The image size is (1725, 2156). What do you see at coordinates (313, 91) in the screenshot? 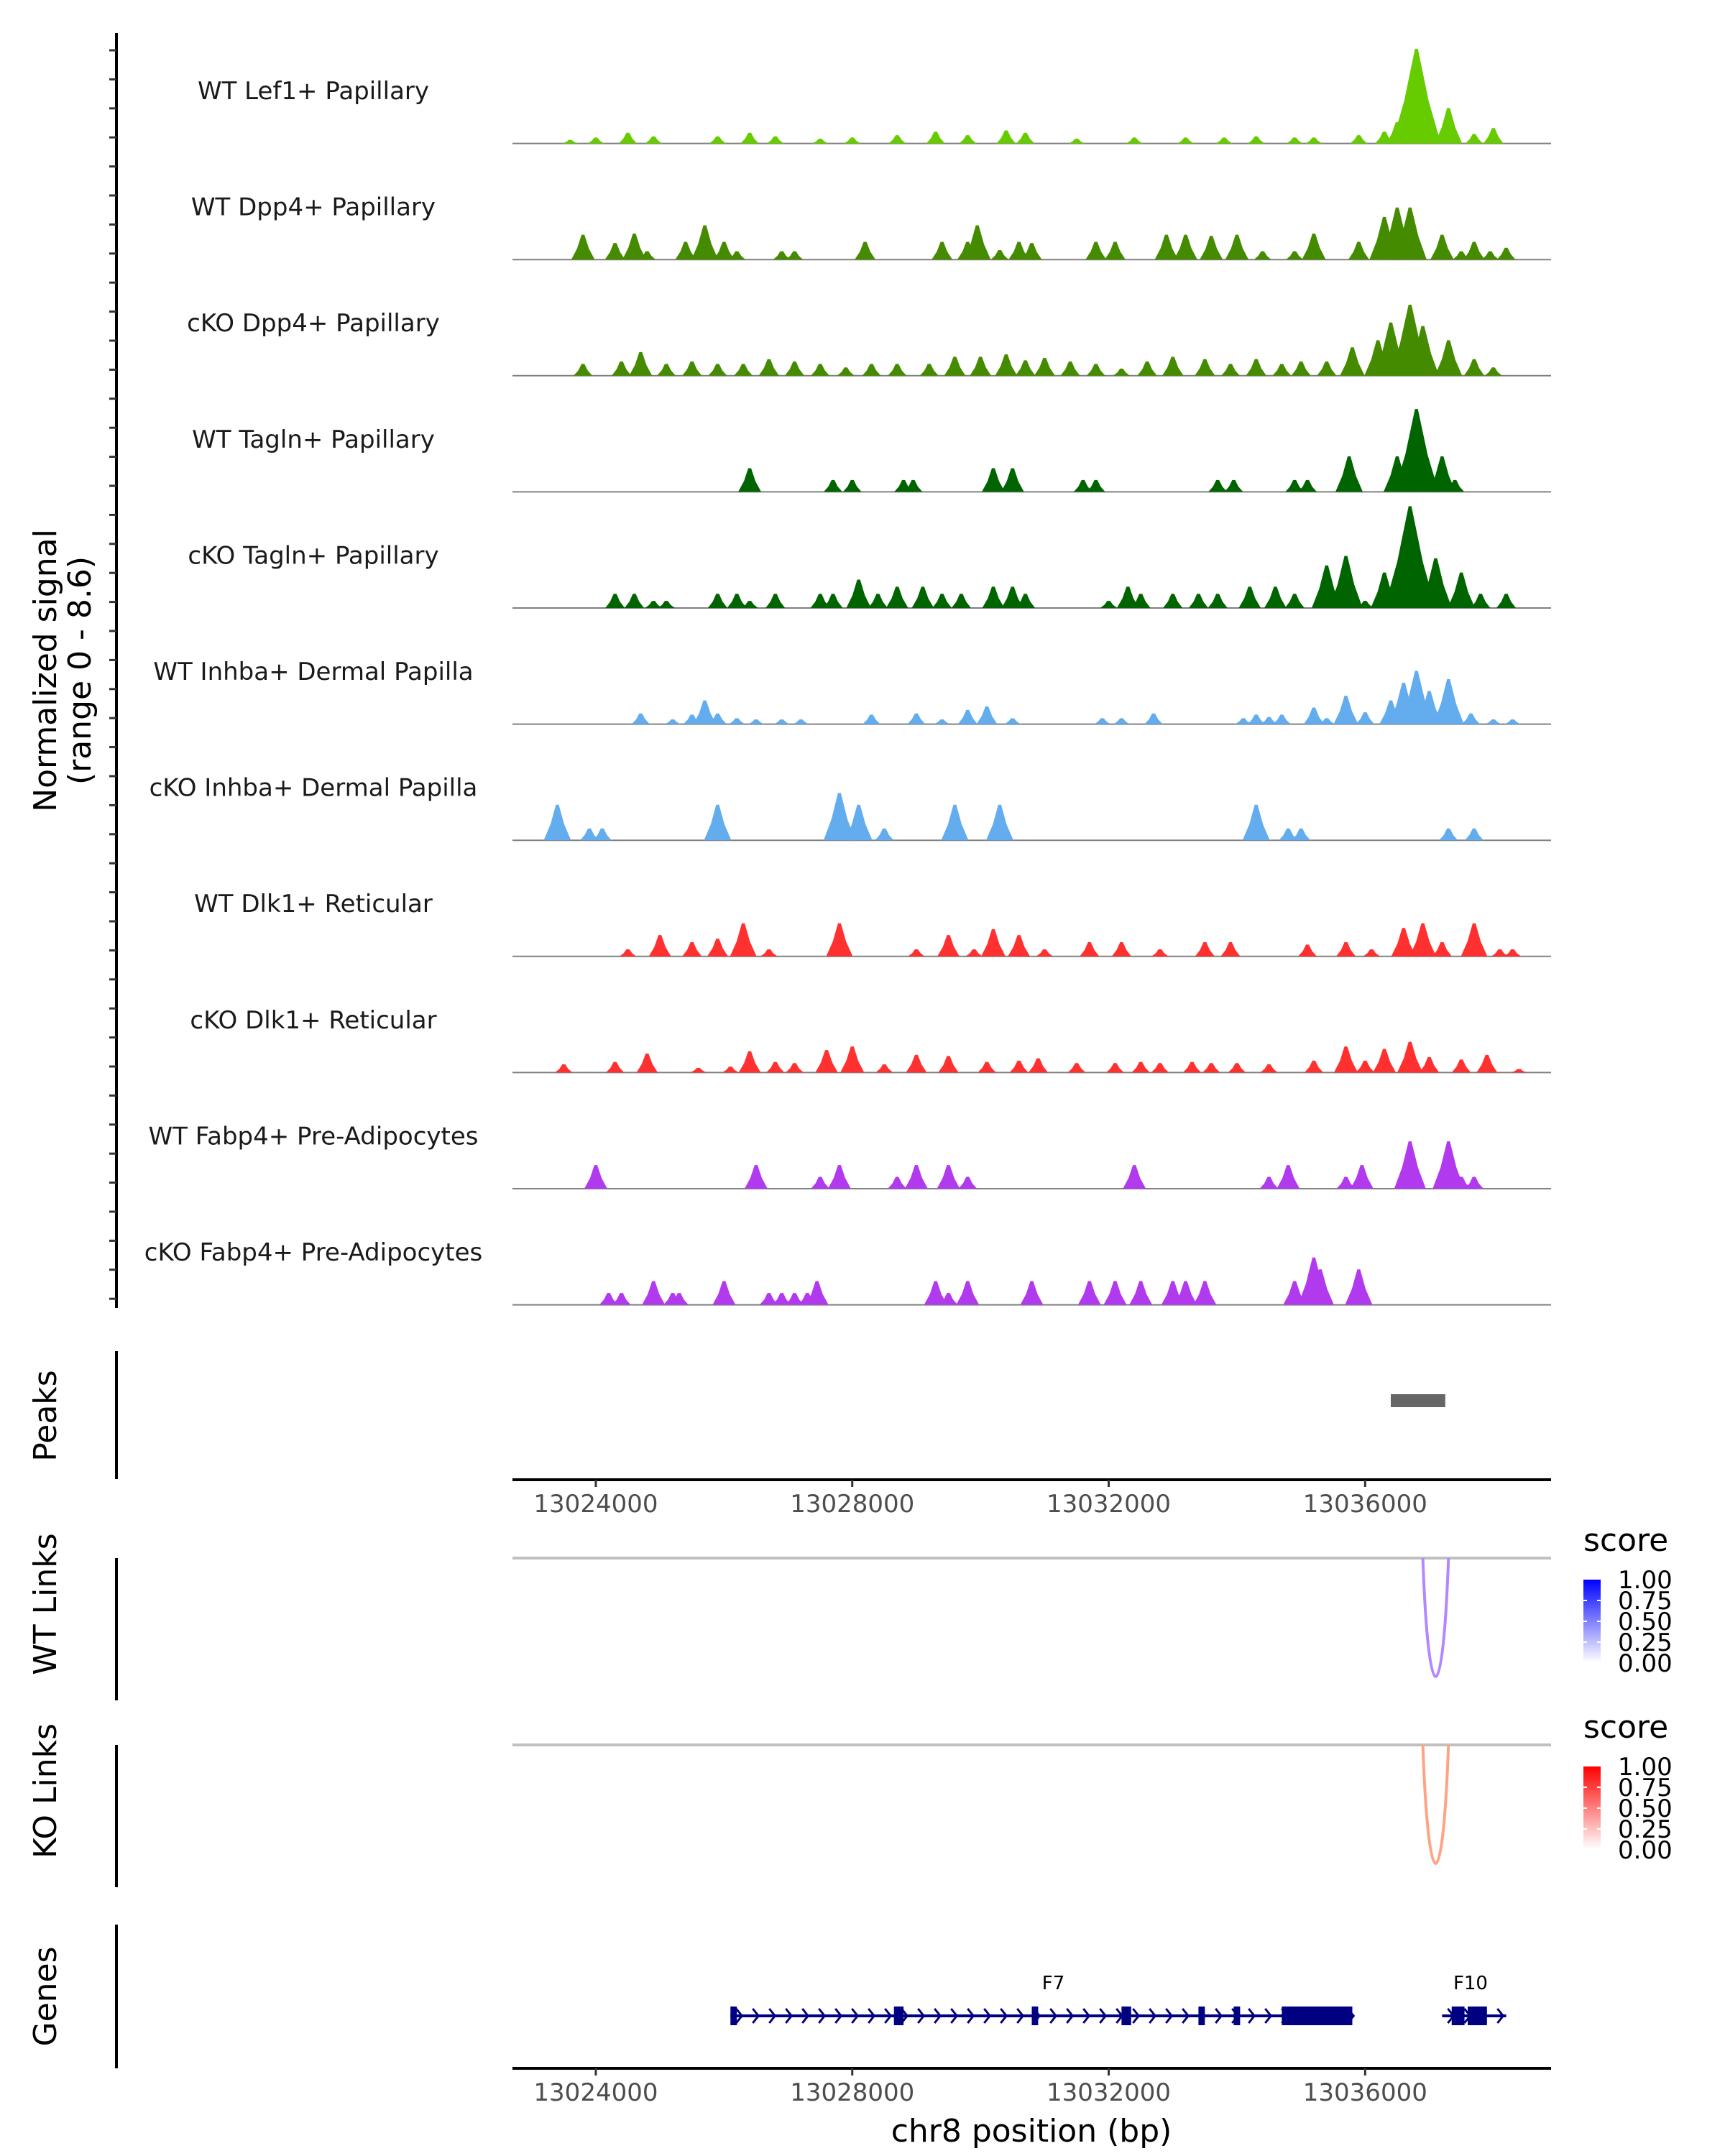
I see `coverage-track-label: WT Lef1+ Papillary` at bounding box center [313, 91].